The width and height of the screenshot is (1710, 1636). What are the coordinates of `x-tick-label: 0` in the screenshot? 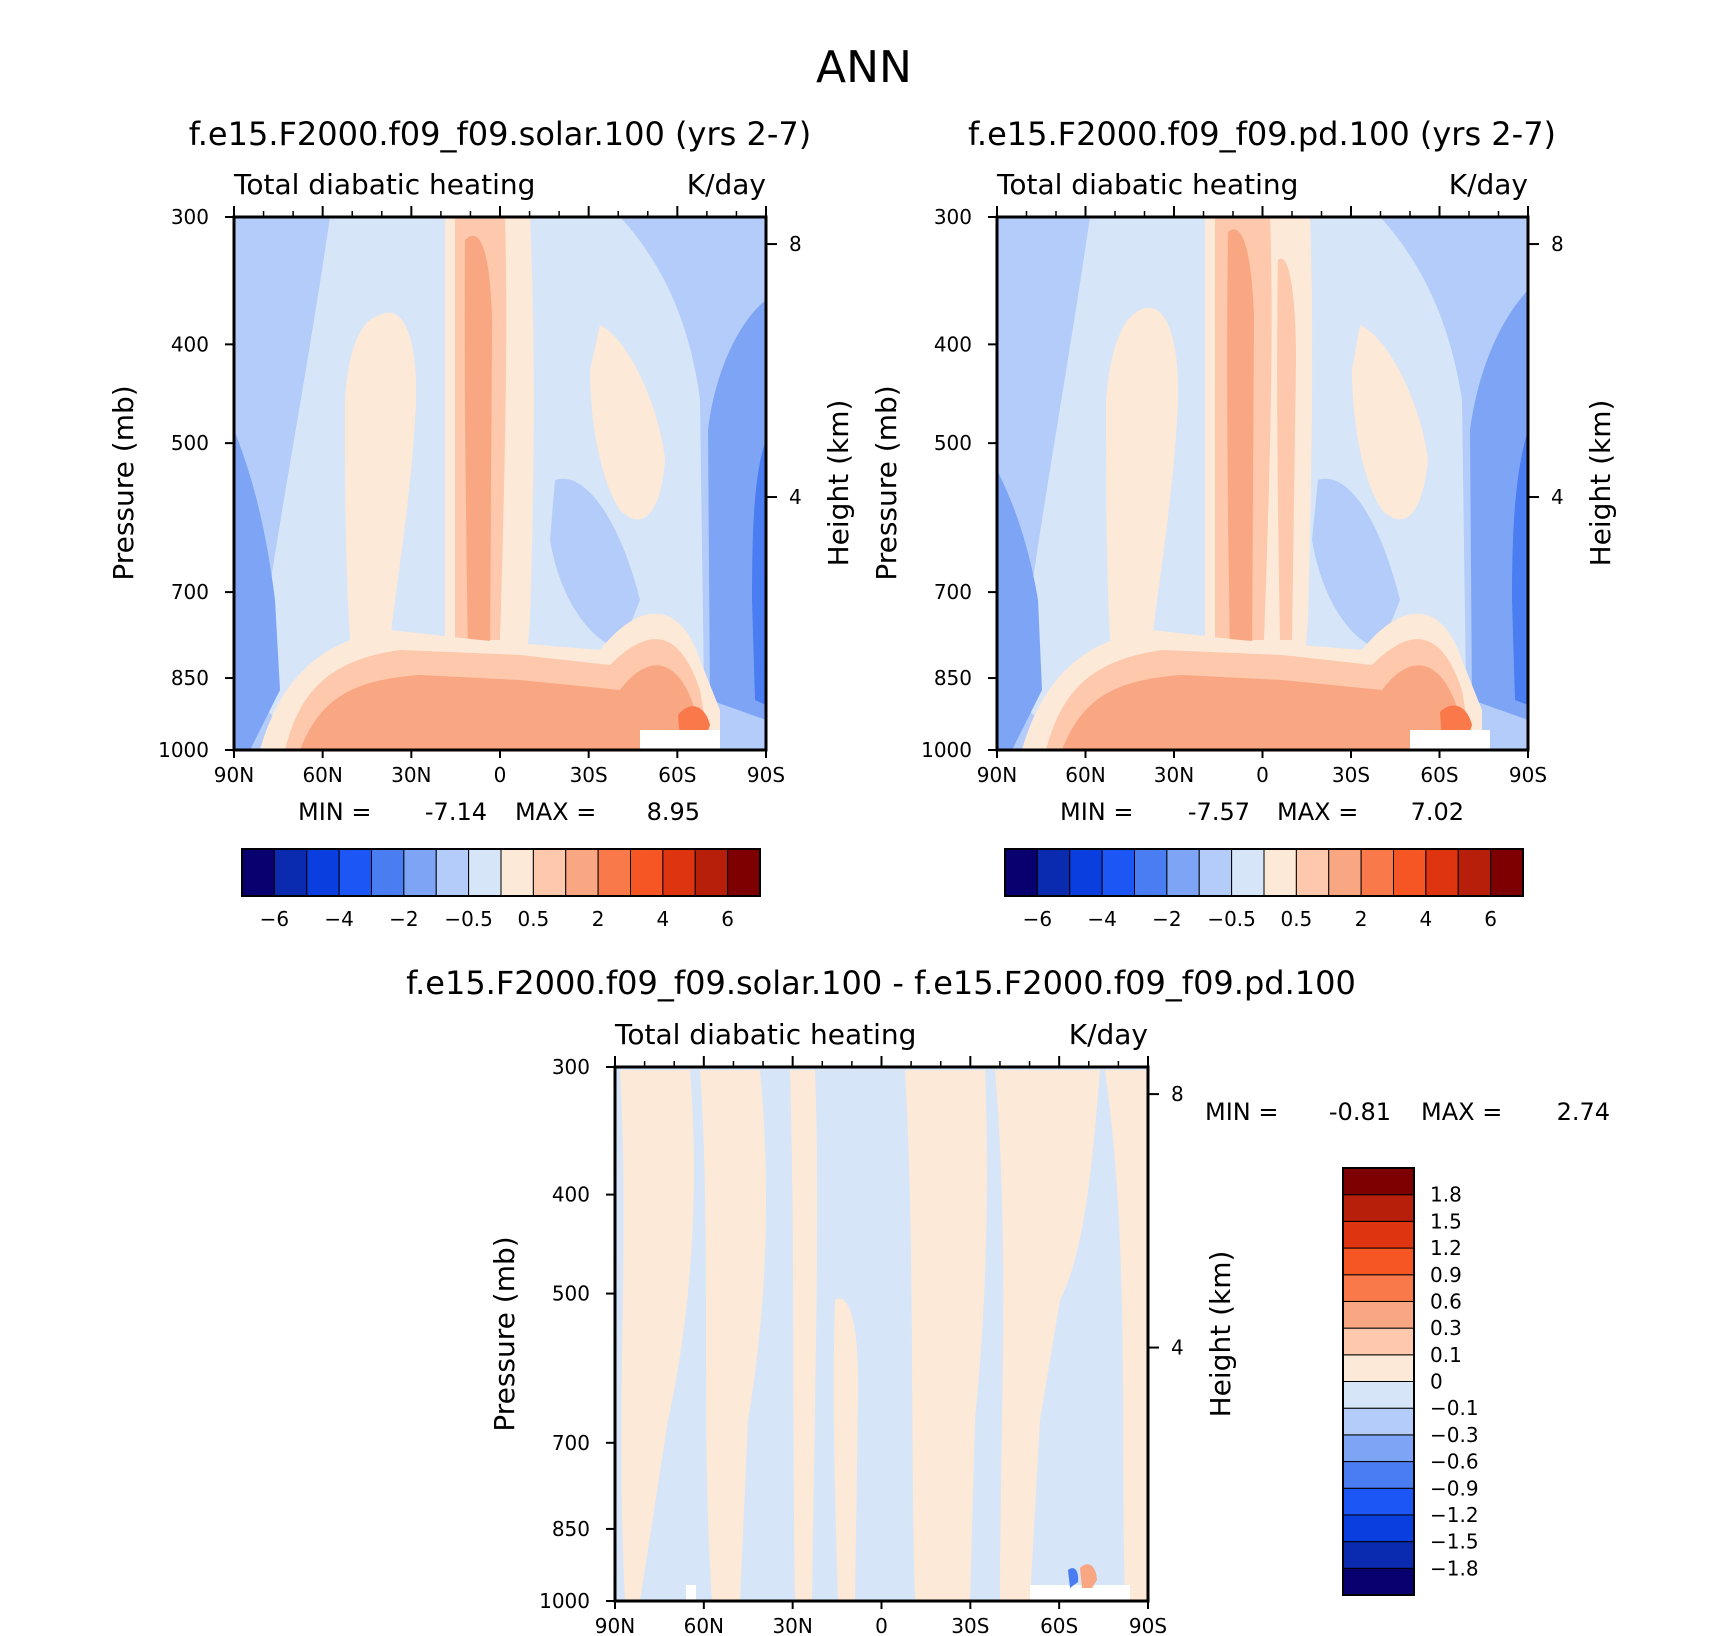 It's located at (1262, 775).